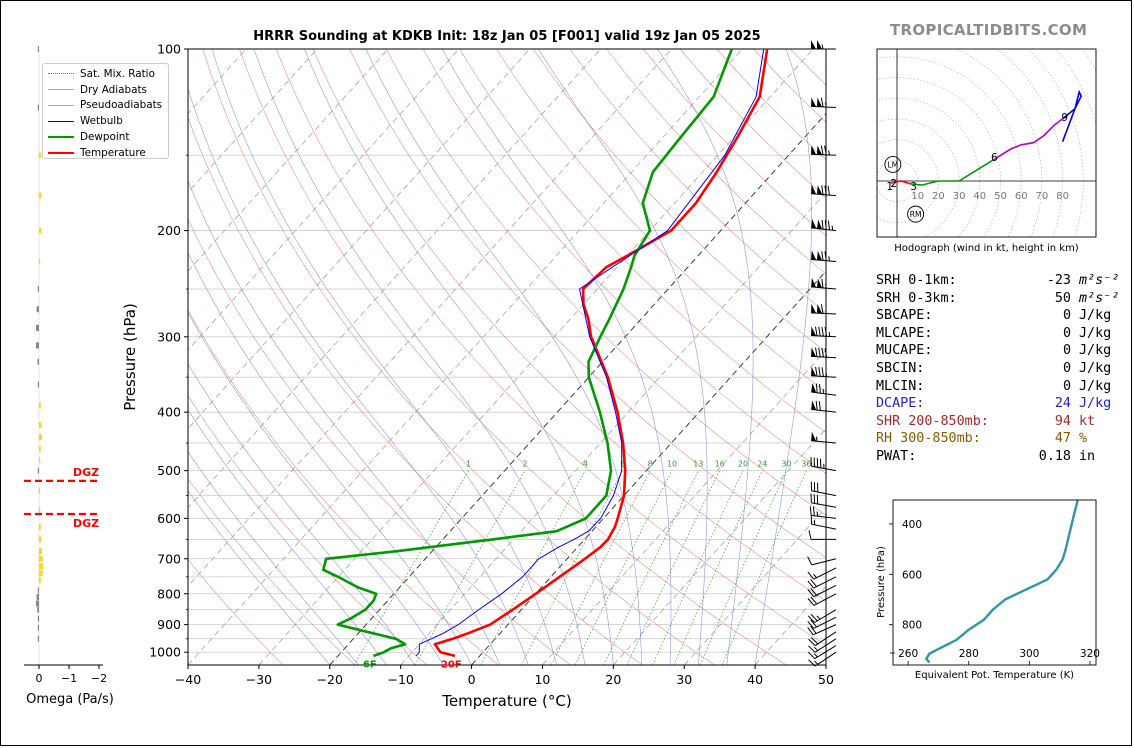 The width and height of the screenshot is (1134, 748). I want to click on parameter-label: MLCIN:, so click(900, 386).